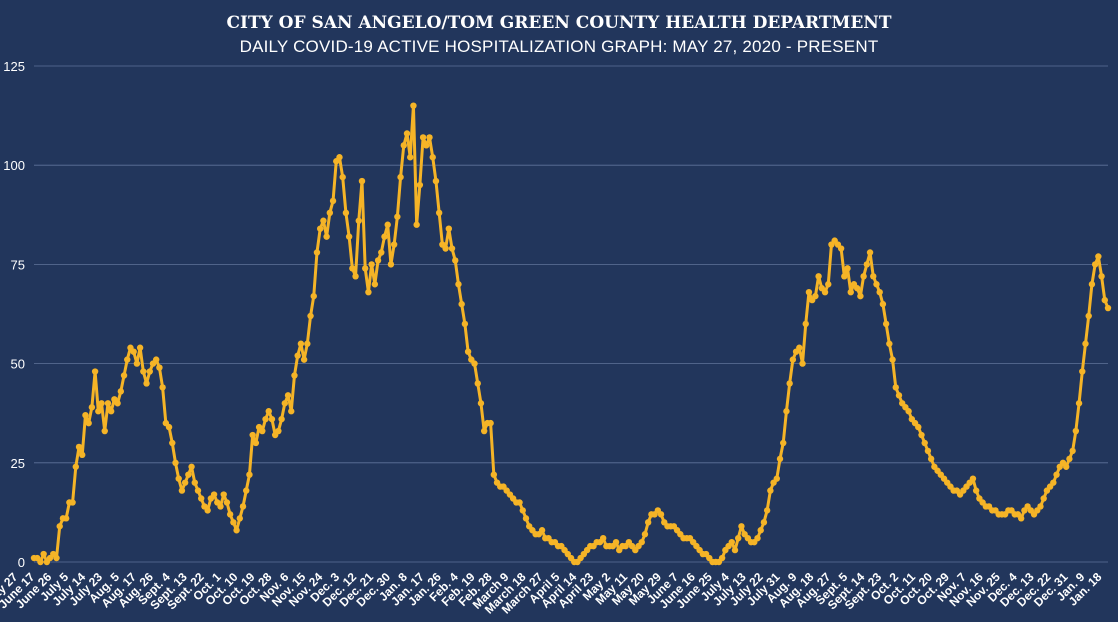 This screenshot has height=622, width=1118. I want to click on y-tick-label: 50, so click(18, 364).